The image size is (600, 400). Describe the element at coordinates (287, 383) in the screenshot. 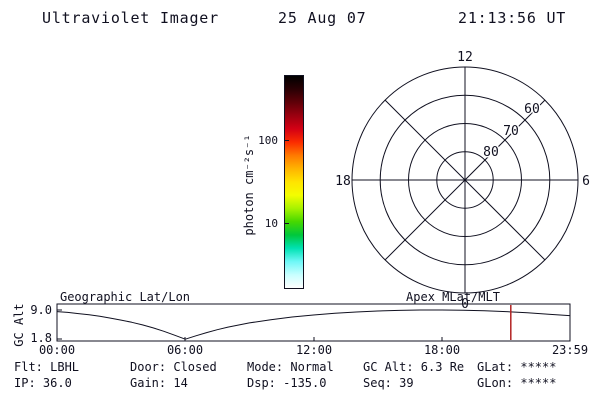

I see `status-dsp: Dsp: -135.0` at that location.